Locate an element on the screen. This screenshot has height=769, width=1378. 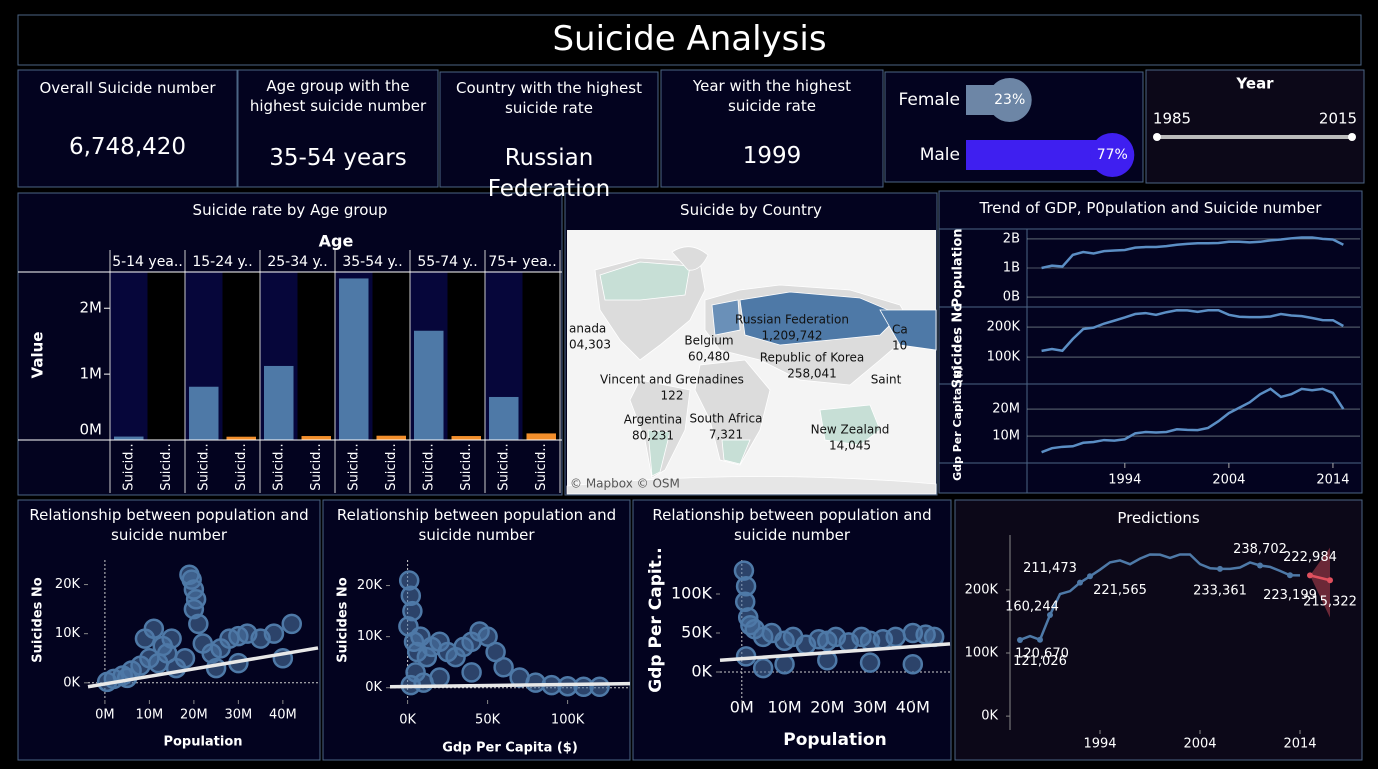
series-line is located at coordinates (1320, 578).